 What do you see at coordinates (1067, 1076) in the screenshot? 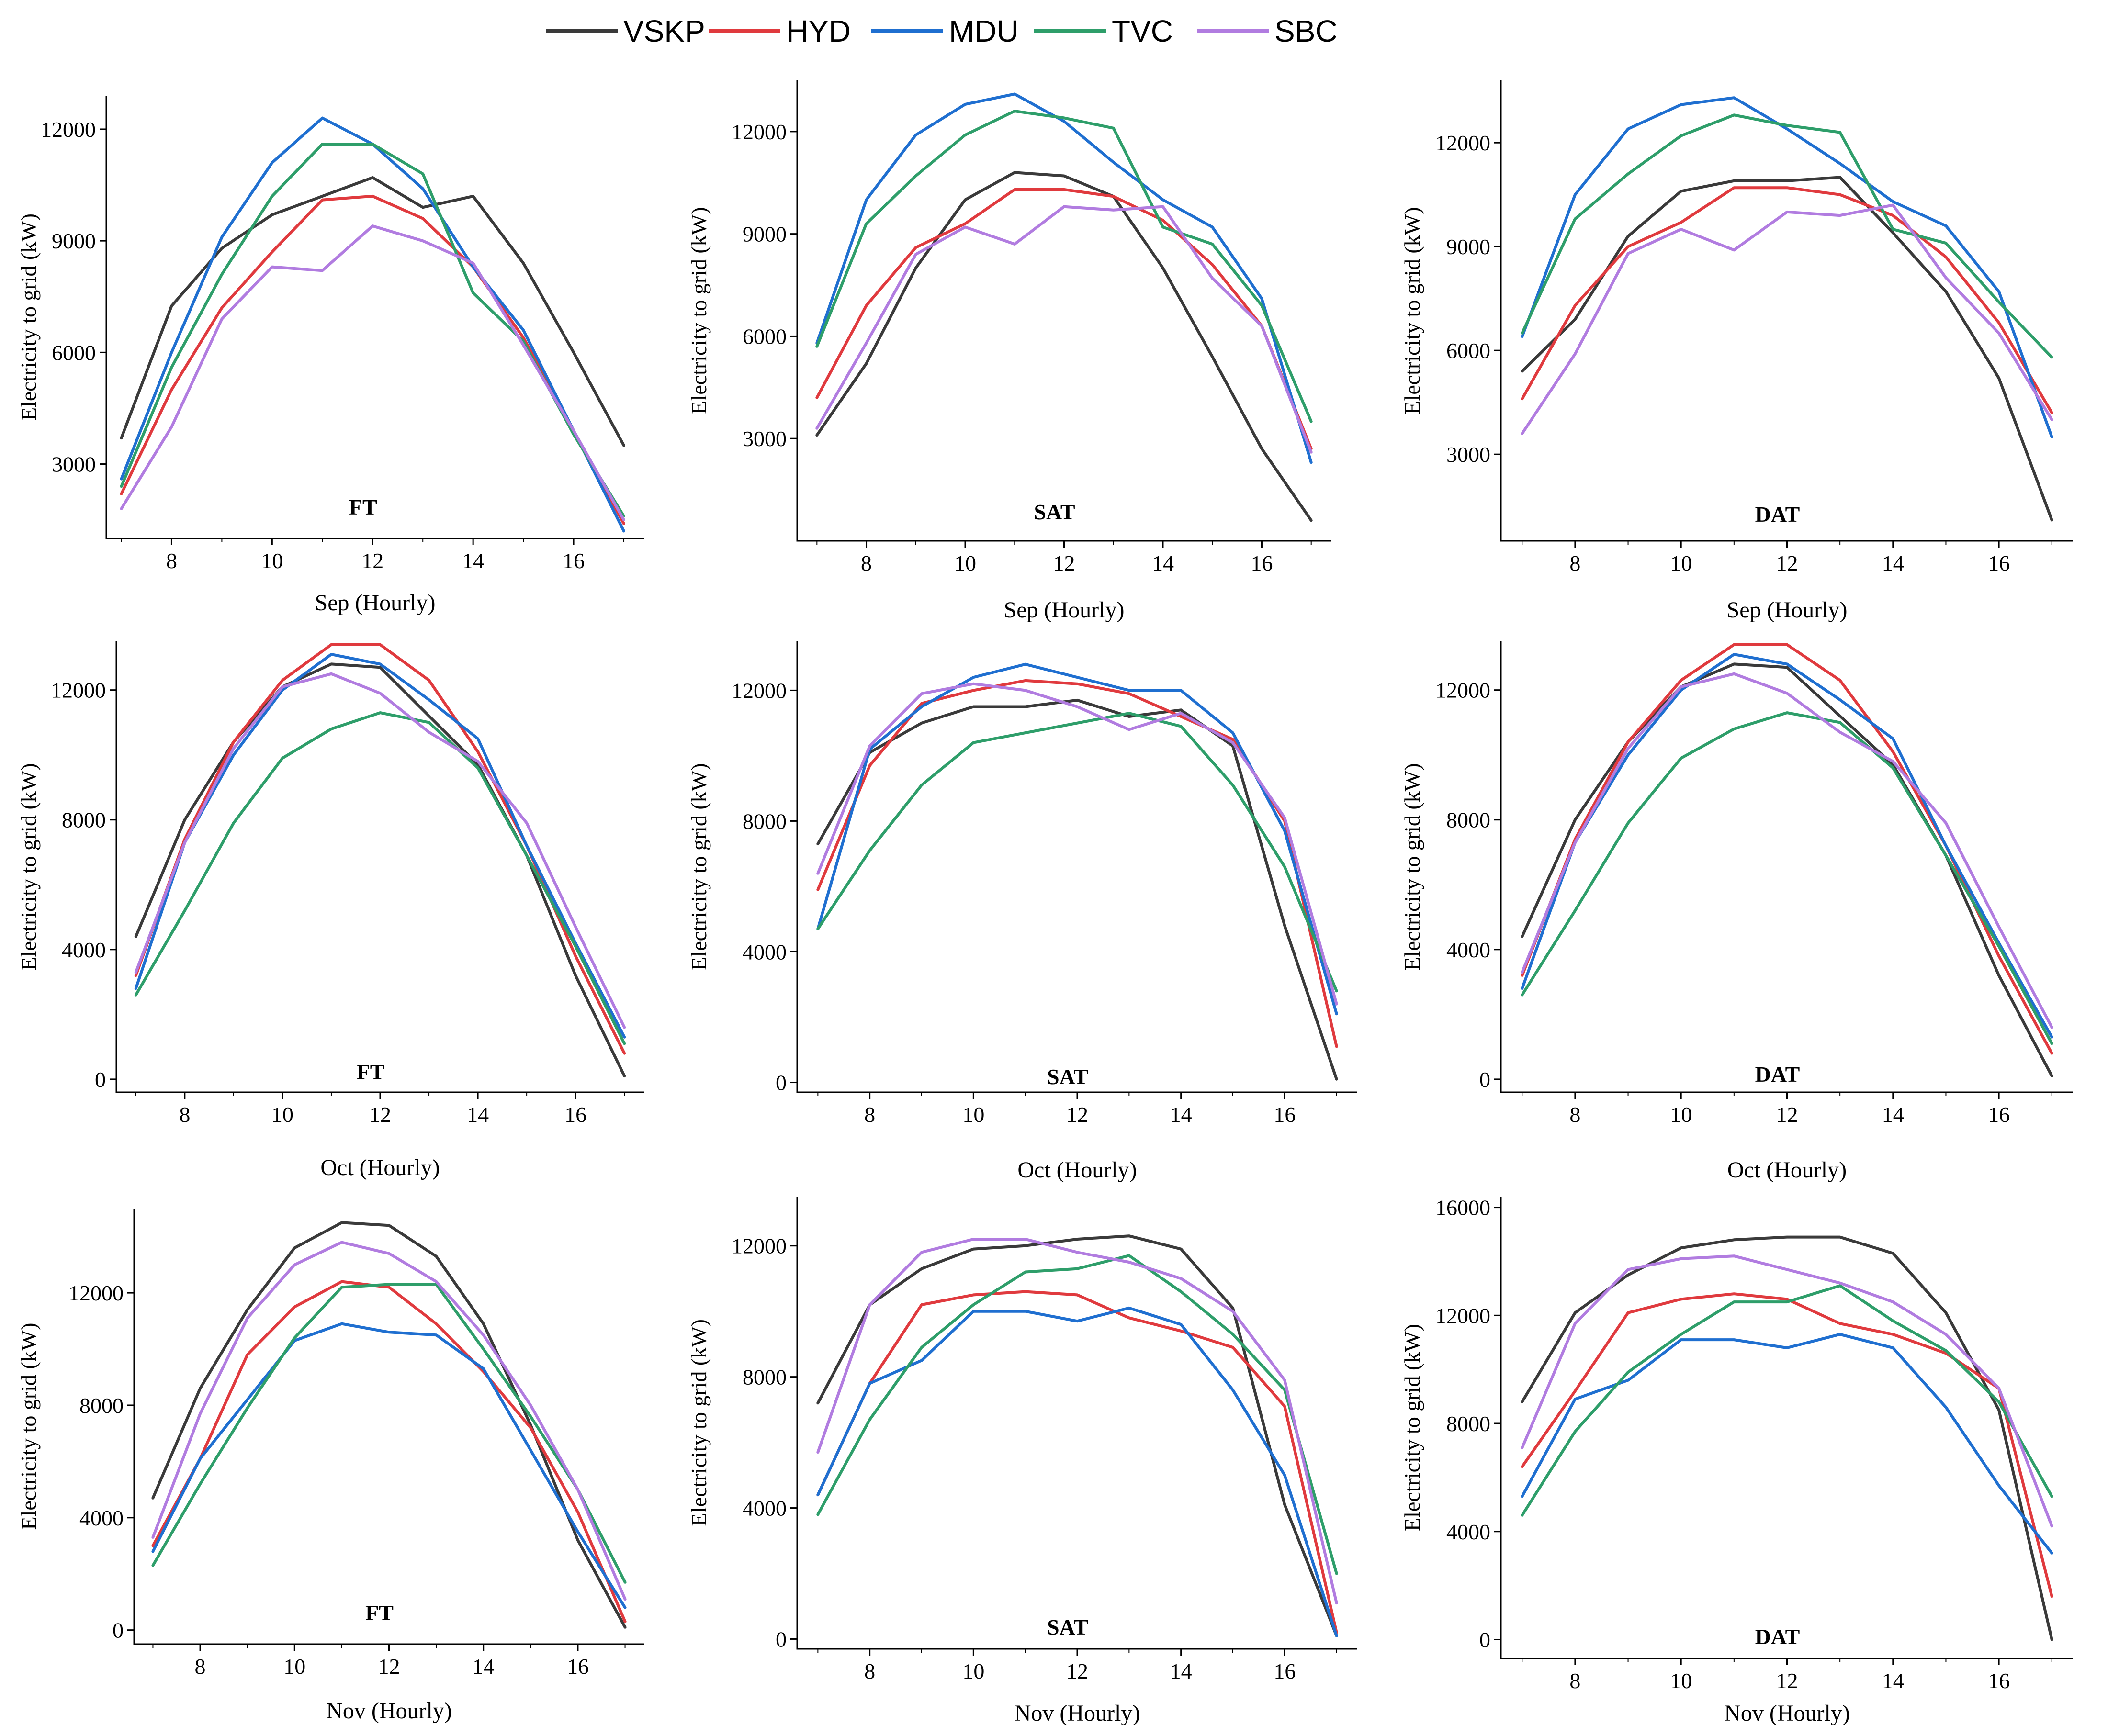
I see `panel-title: SAT` at bounding box center [1067, 1076].